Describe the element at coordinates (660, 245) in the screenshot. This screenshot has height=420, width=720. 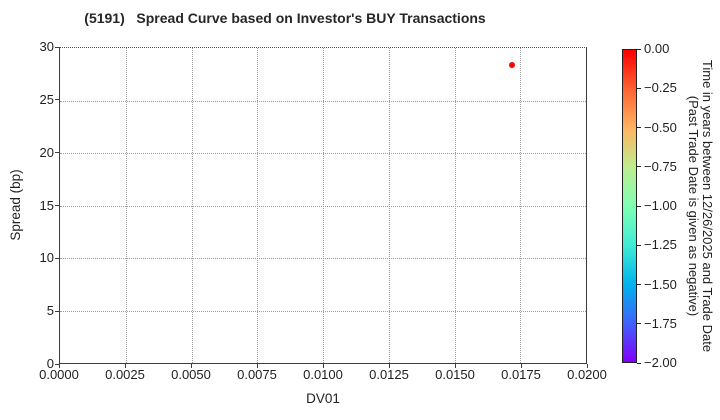
I see `colorbar-tick-label: −1.25` at that location.